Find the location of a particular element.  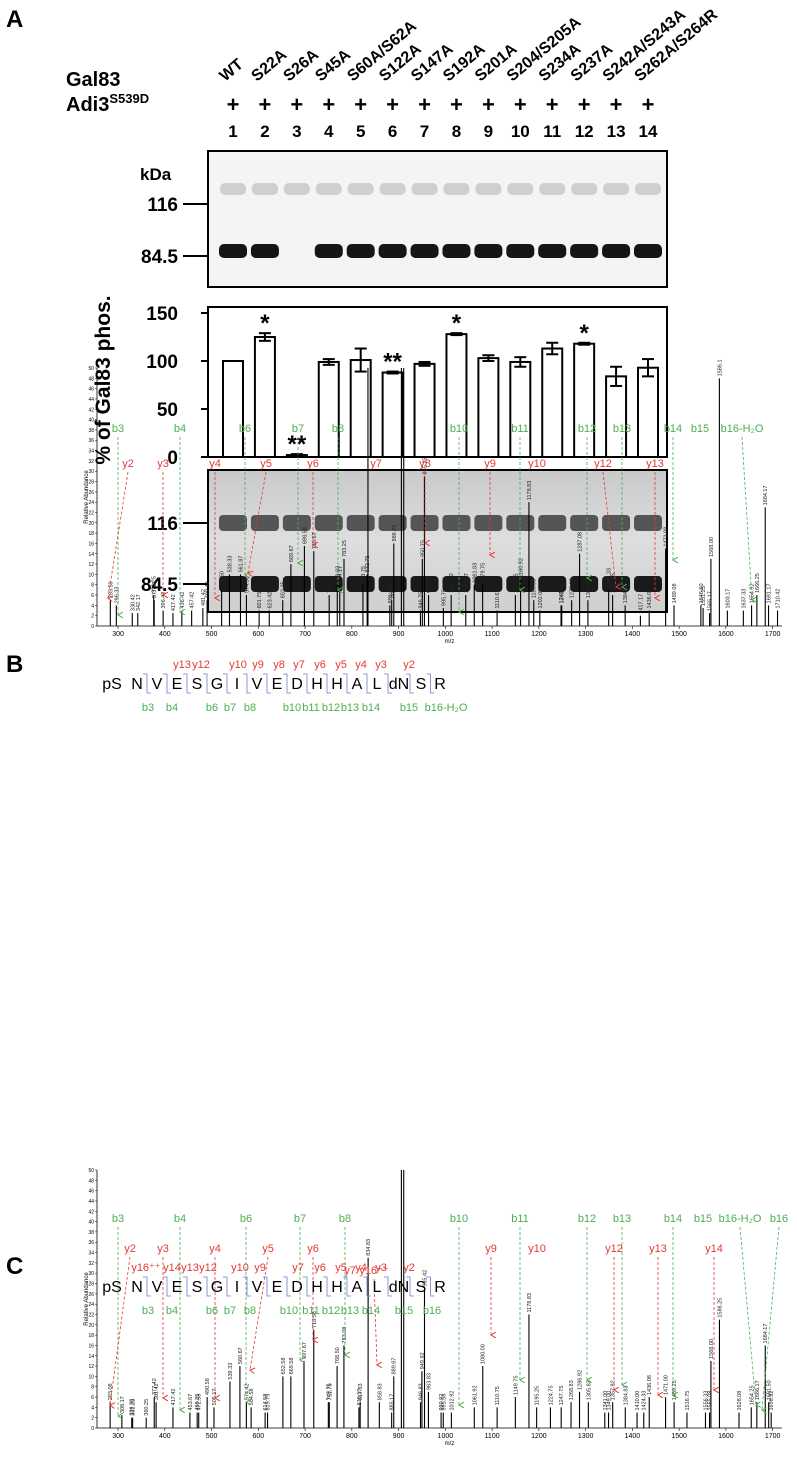

ion-label: b6 is located at coordinates (245, 429).